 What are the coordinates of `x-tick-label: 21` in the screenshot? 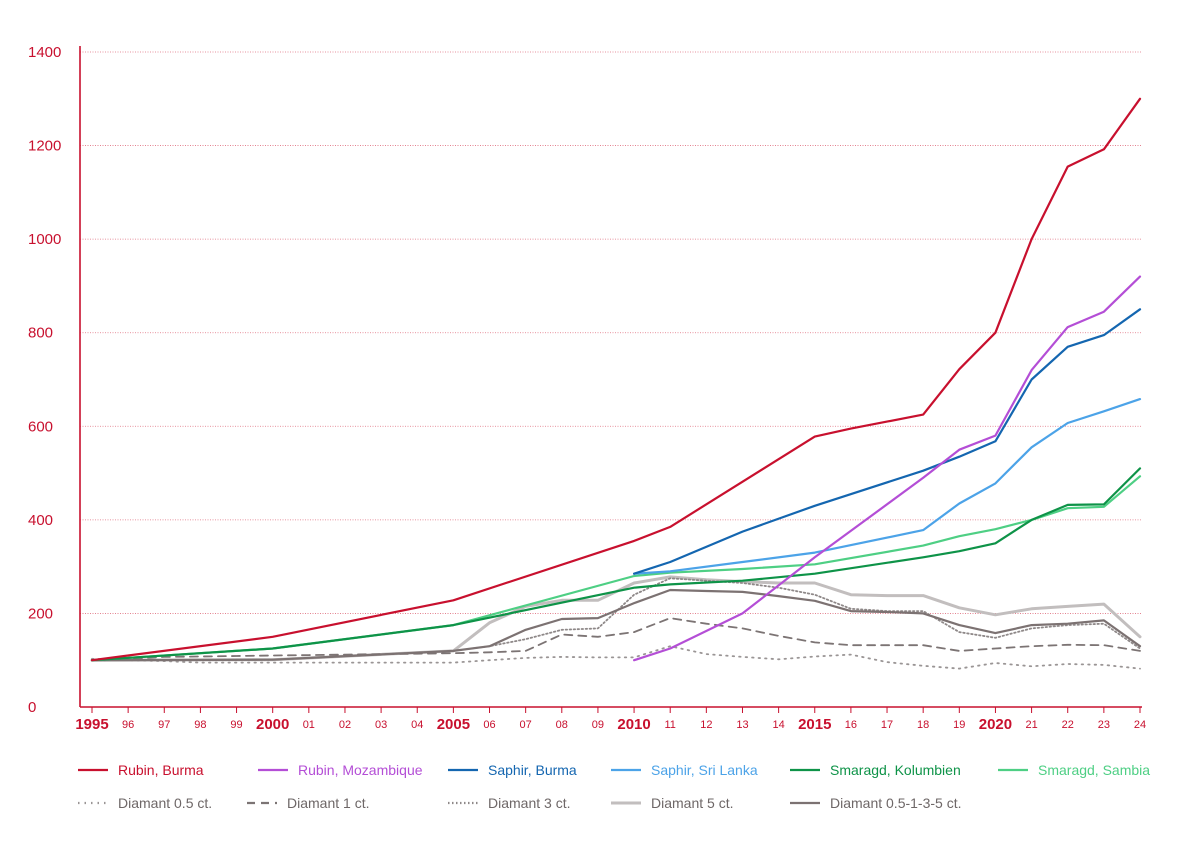 It's located at (1031, 725).